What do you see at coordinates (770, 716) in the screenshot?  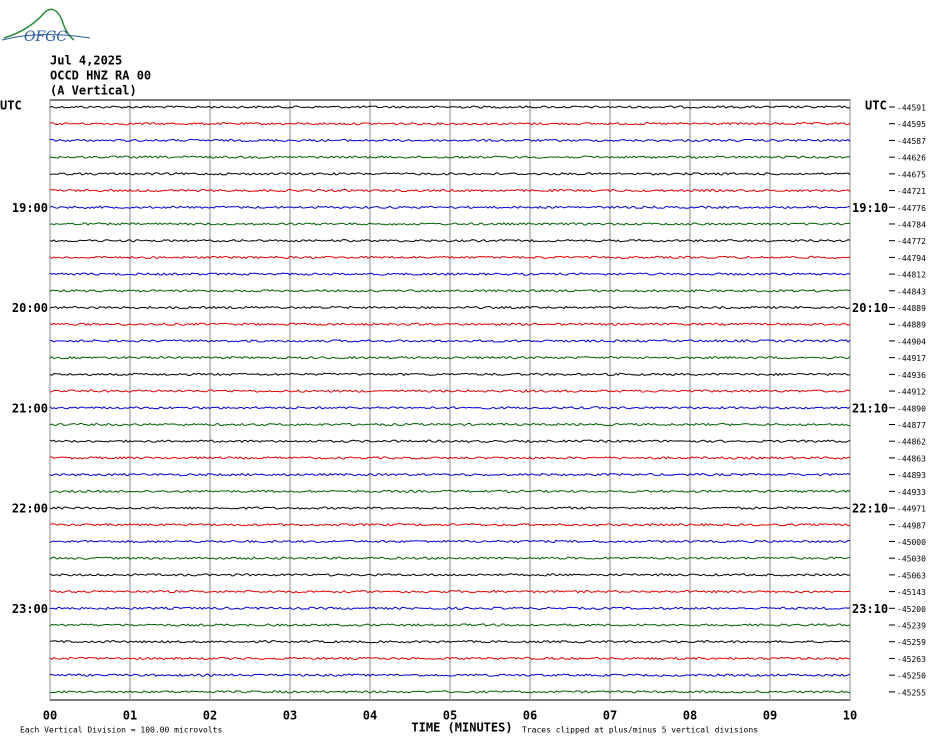 I see `x-tick-label: 09` at bounding box center [770, 716].